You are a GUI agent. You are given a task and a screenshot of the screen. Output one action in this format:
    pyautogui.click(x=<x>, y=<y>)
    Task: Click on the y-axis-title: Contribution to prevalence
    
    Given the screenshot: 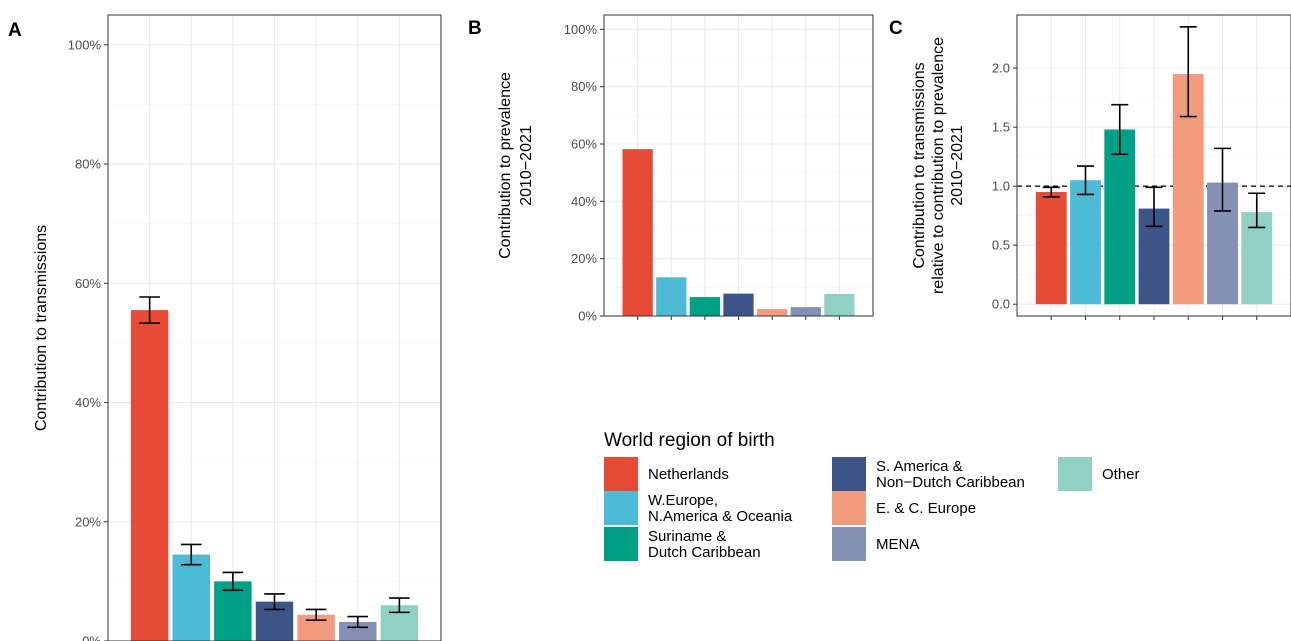 What is the action you would take?
    pyautogui.click(x=505, y=165)
    